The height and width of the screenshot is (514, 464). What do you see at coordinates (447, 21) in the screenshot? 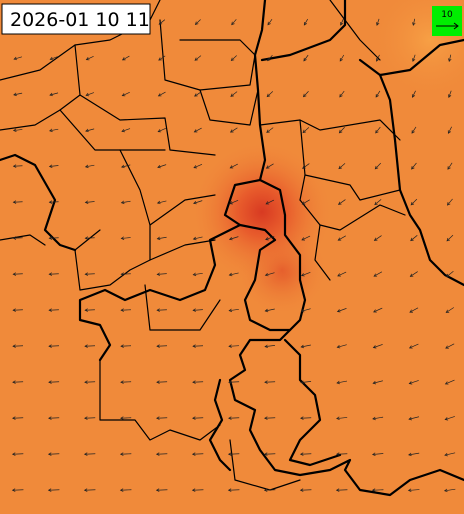
I see `legend-box` at bounding box center [447, 21].